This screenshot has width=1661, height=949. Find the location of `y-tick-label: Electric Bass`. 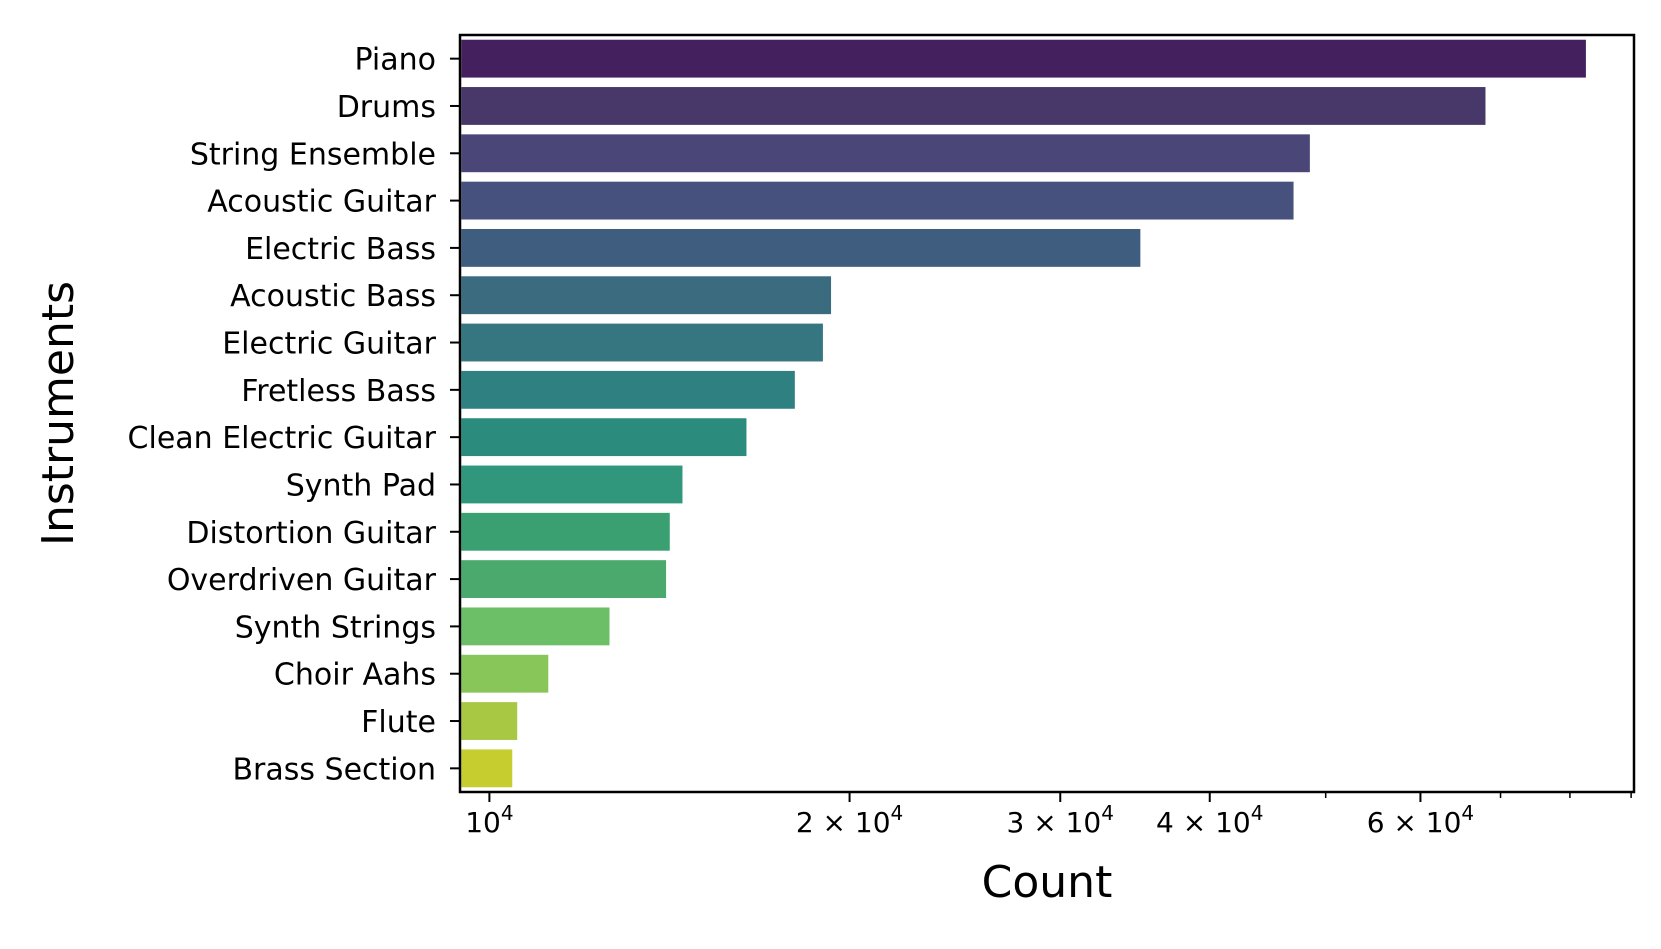

y-tick-label: Electric Bass is located at coordinates (340, 249).